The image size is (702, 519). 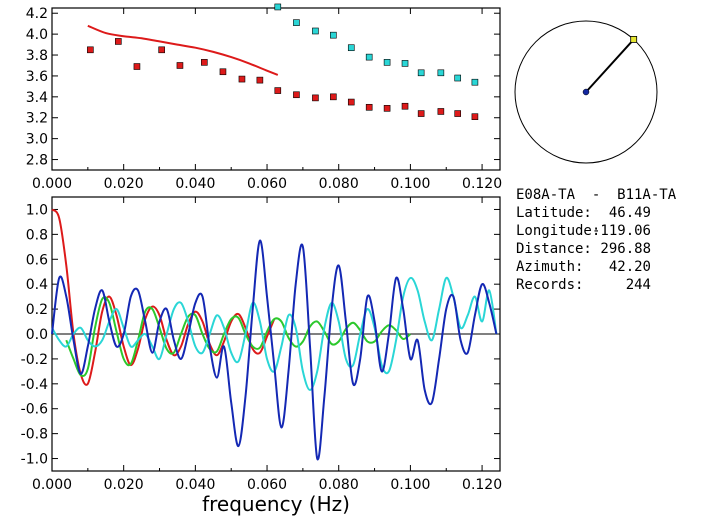 I want to click on bottom-x-tick-label: 0.120, so click(x=482, y=485).